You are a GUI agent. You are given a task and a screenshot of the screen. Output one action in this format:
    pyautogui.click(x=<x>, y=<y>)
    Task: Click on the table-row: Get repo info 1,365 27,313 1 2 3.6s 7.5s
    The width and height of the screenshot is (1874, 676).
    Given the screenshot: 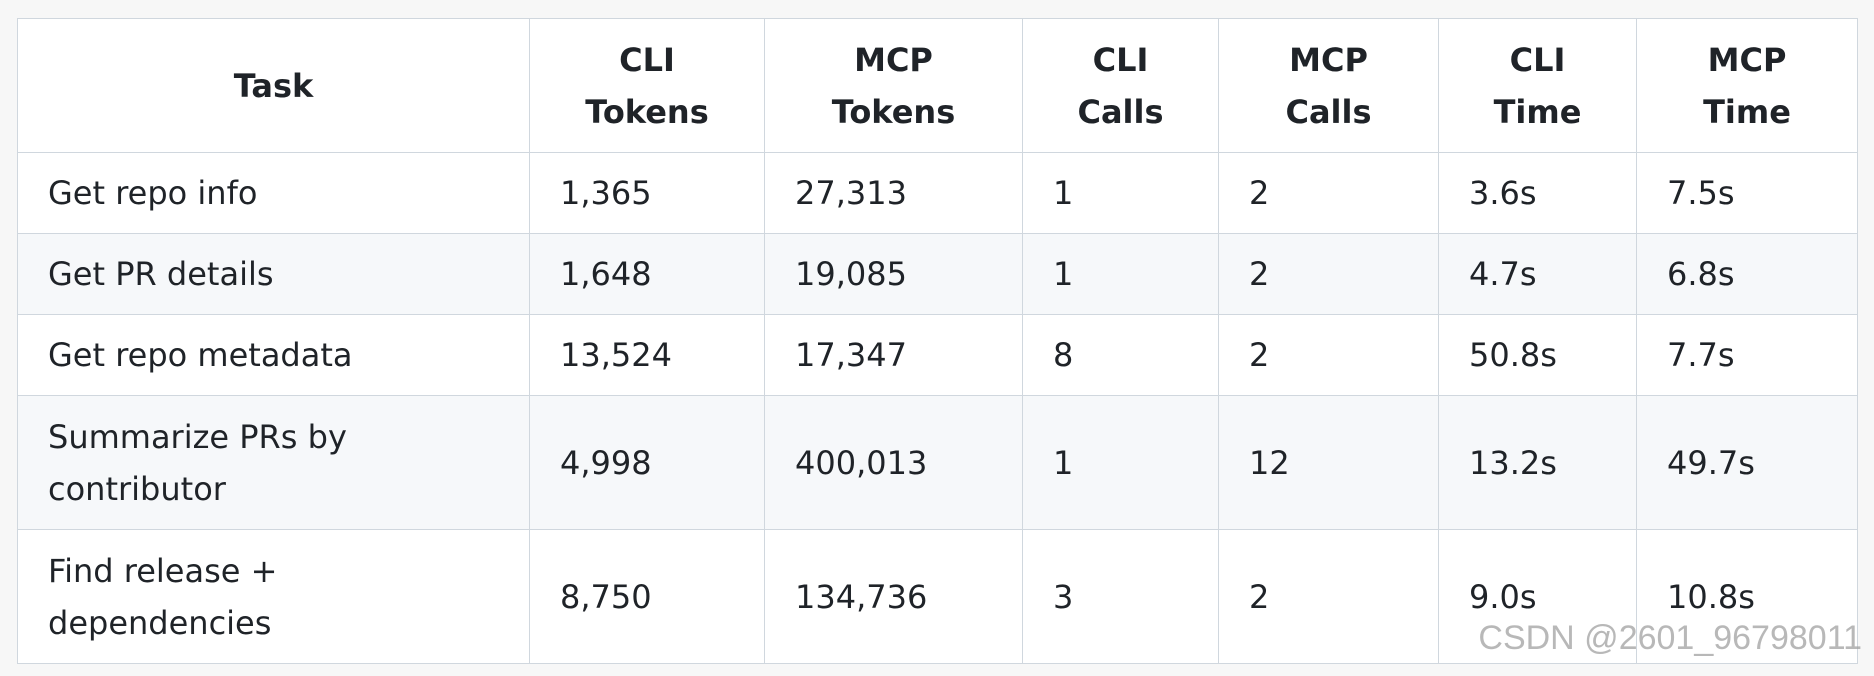 What is the action you would take?
    pyautogui.click(x=937, y=193)
    